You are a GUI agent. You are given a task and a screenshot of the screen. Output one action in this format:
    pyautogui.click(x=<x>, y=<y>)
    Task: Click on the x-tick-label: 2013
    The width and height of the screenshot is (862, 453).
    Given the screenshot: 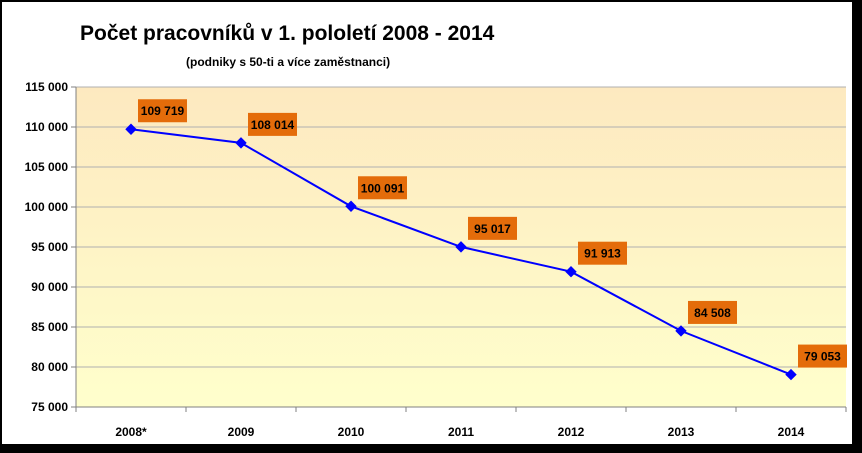 What is the action you would take?
    pyautogui.click(x=681, y=432)
    